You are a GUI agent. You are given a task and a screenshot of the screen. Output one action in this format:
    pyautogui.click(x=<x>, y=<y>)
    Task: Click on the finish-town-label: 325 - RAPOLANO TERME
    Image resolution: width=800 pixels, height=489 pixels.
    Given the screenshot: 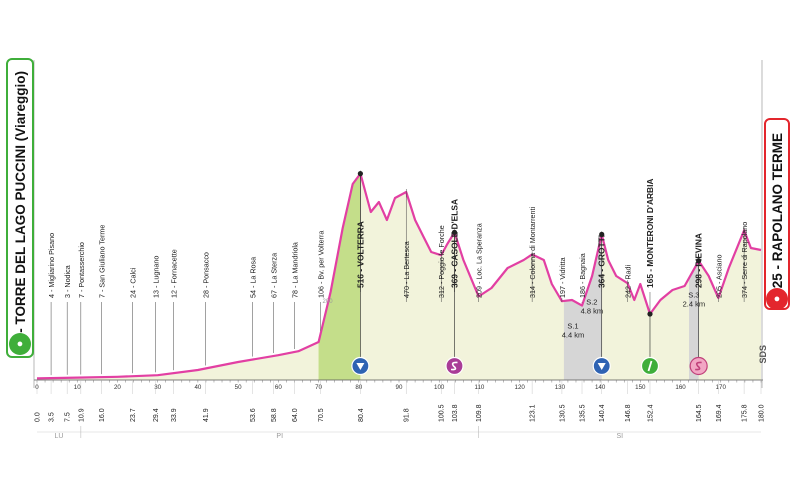 What is the action you would take?
    pyautogui.click(x=777, y=214)
    